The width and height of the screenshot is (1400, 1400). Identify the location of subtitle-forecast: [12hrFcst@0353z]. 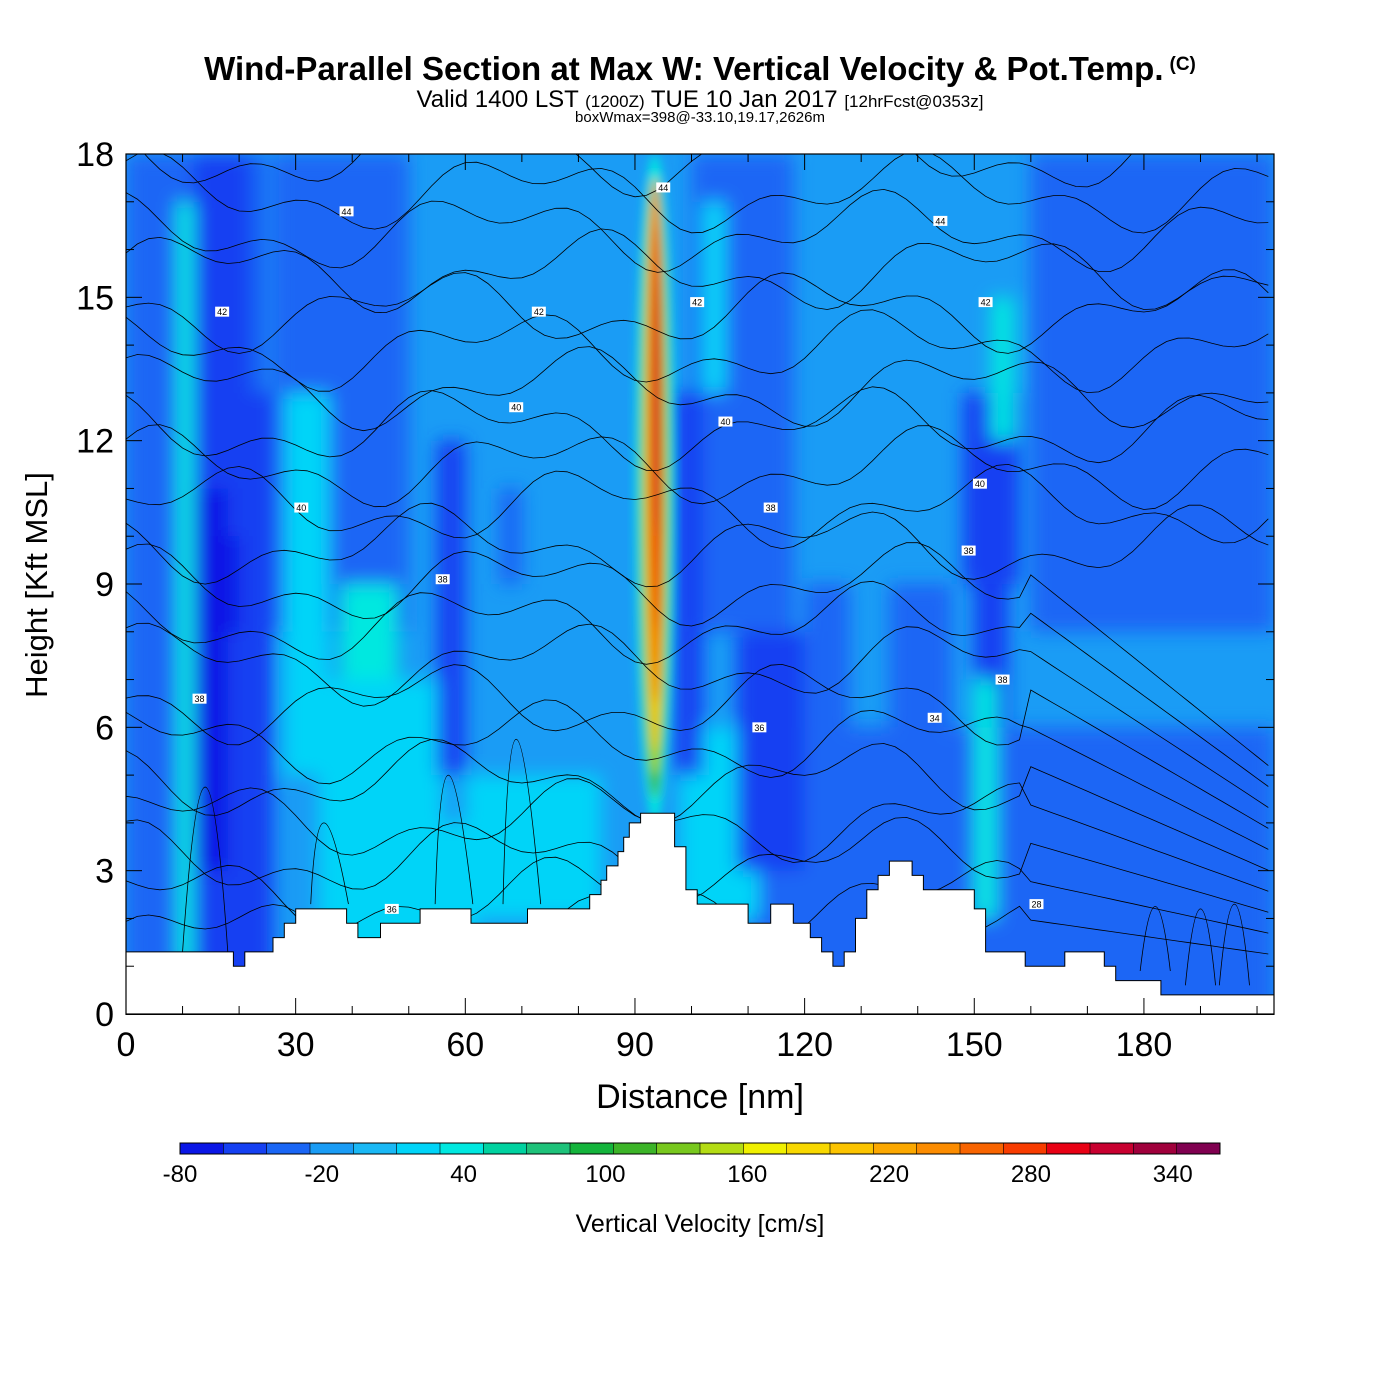
(914, 101).